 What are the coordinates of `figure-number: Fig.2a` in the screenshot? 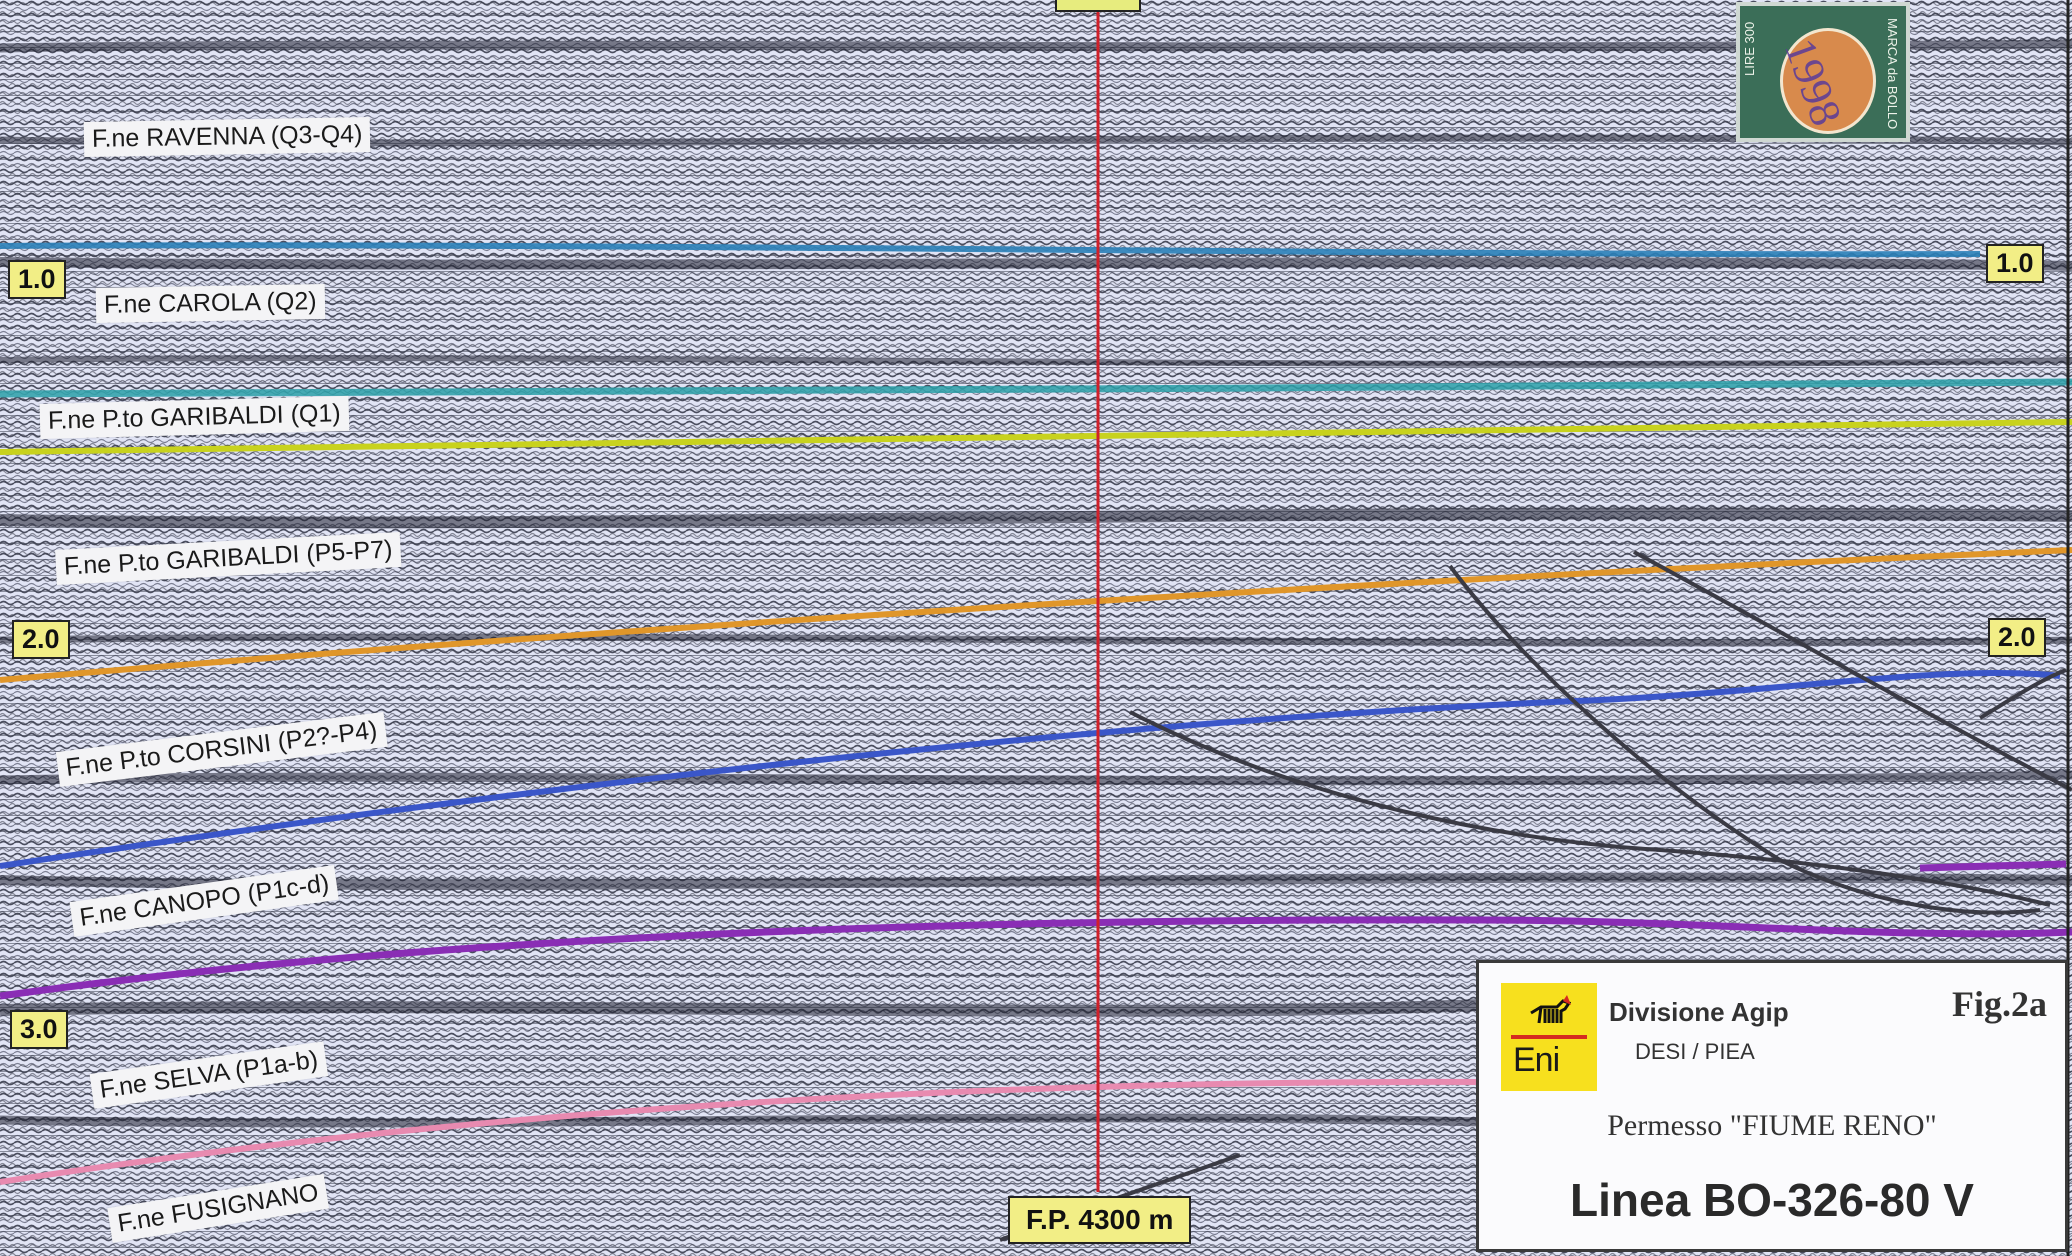 It's located at (1999, 1004).